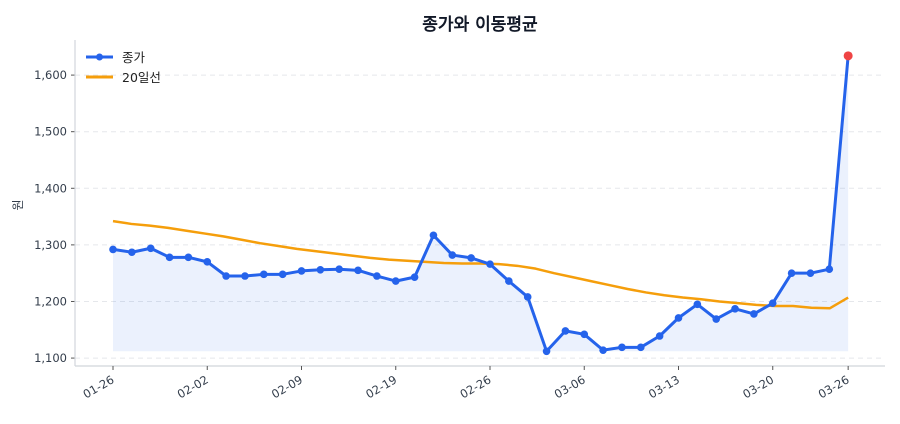  What do you see at coordinates (476, 386) in the screenshot?
I see `x-tick-label: 02-26` at bounding box center [476, 386].